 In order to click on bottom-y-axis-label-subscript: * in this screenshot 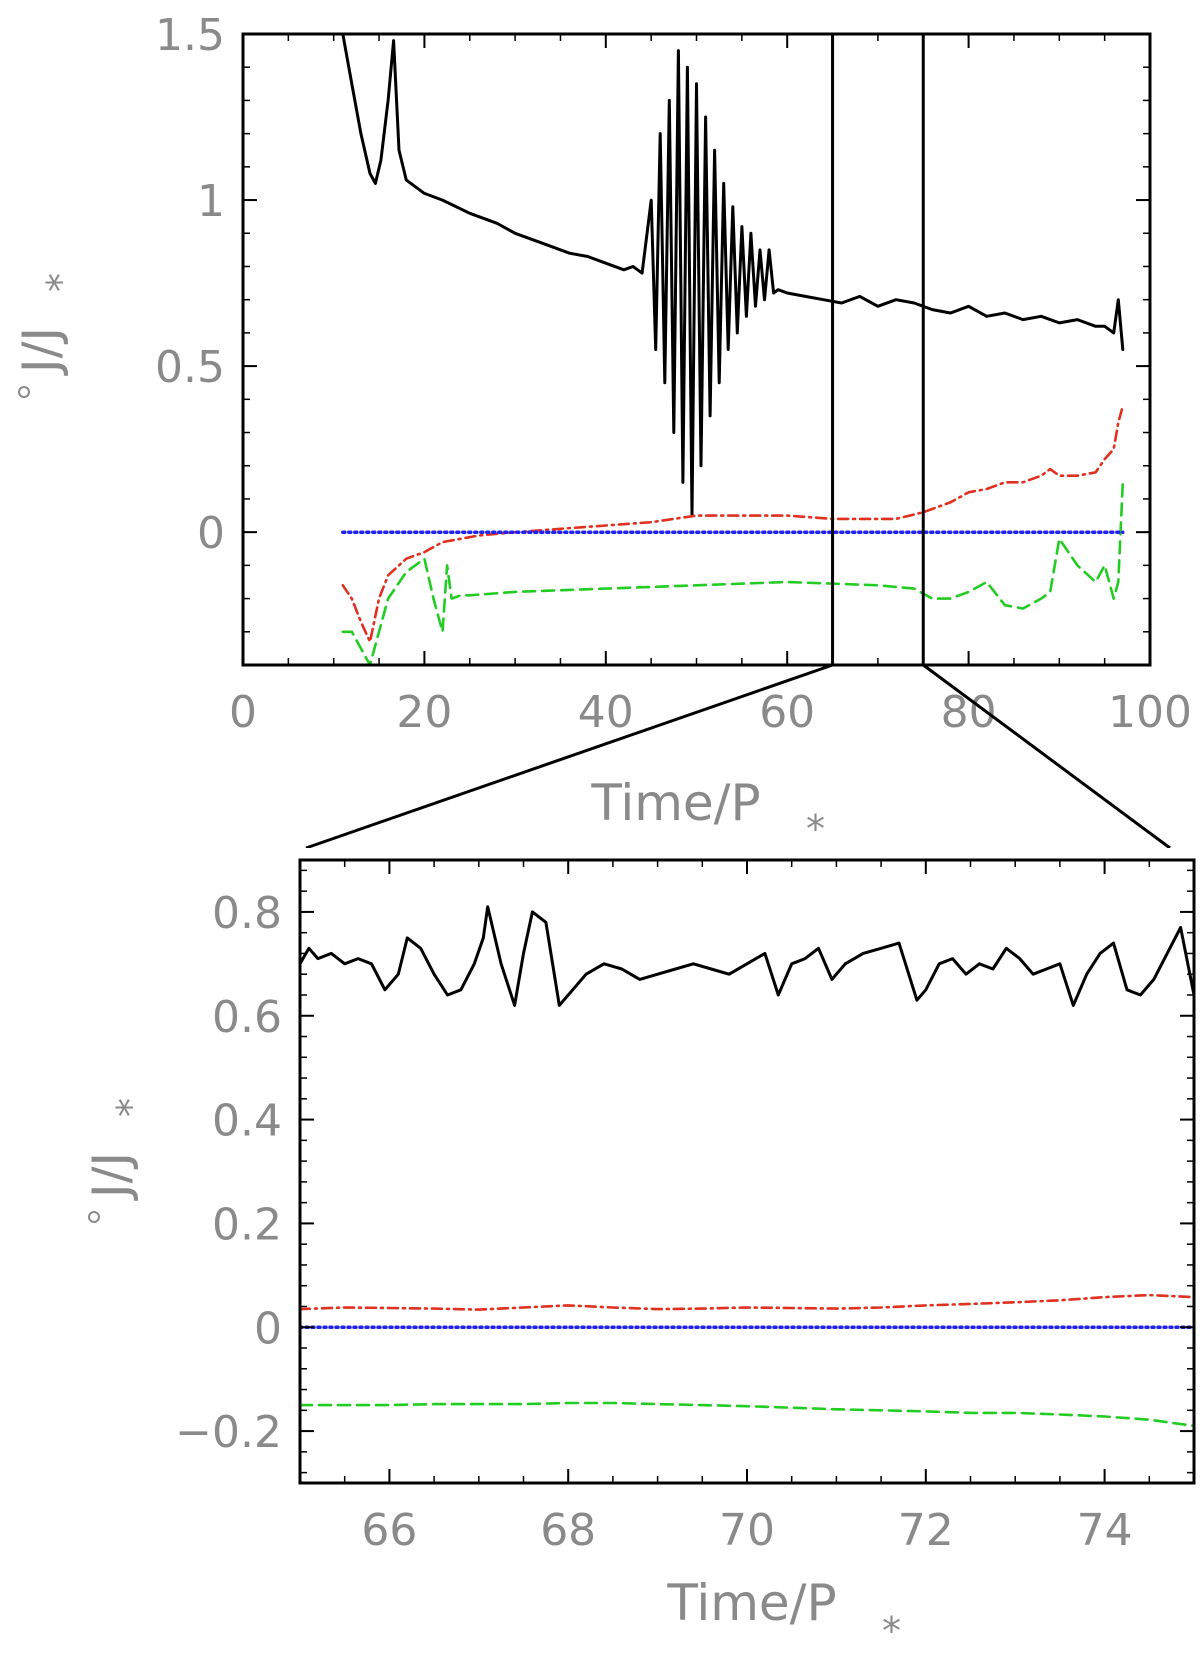, I will do `click(131, 1107)`.